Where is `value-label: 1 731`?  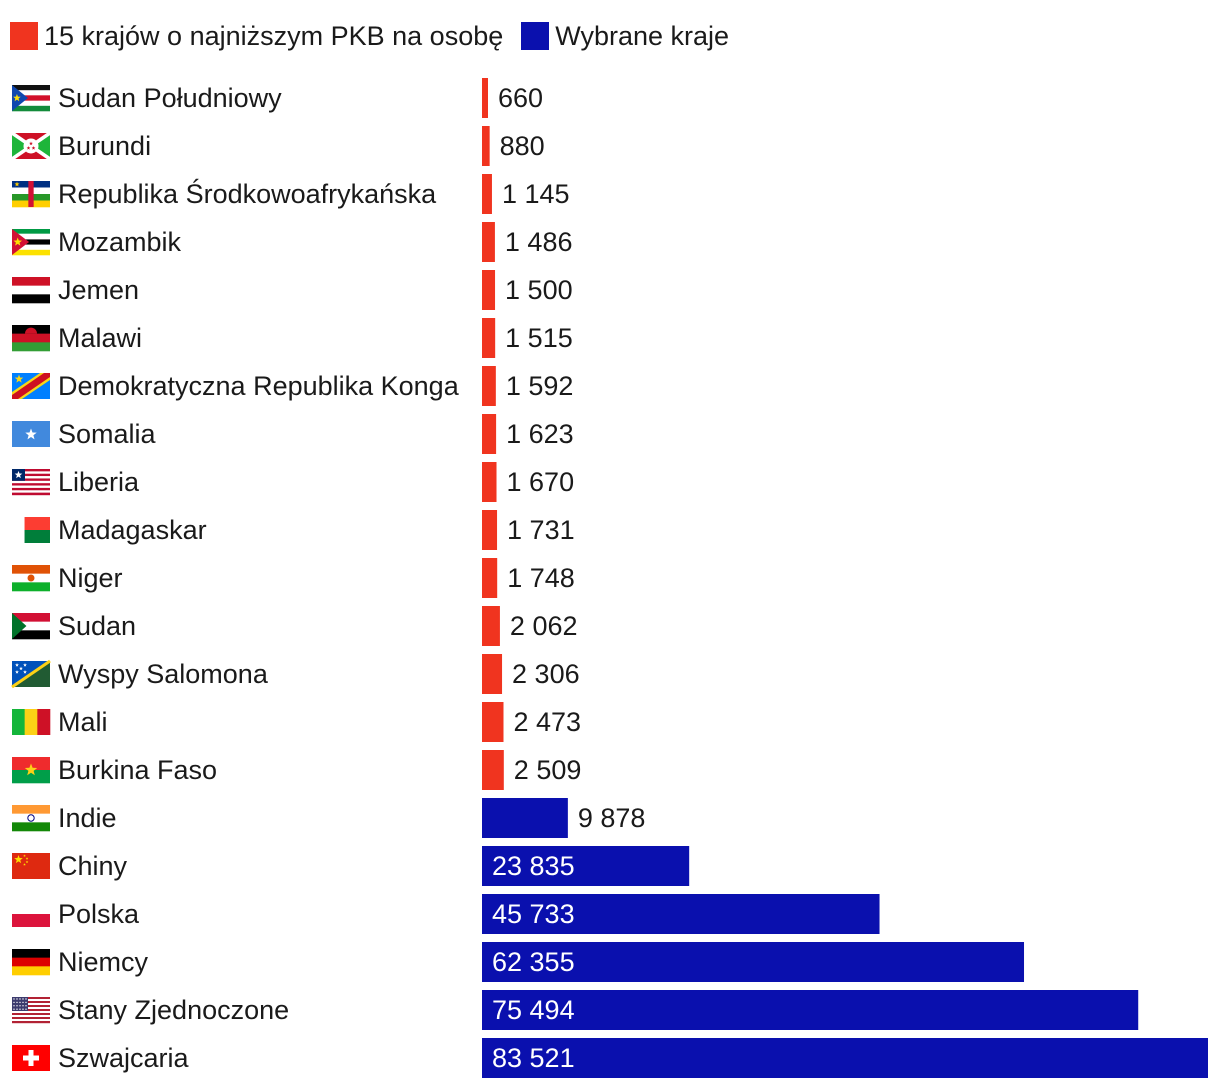
value-label: 1 731 is located at coordinates (541, 530).